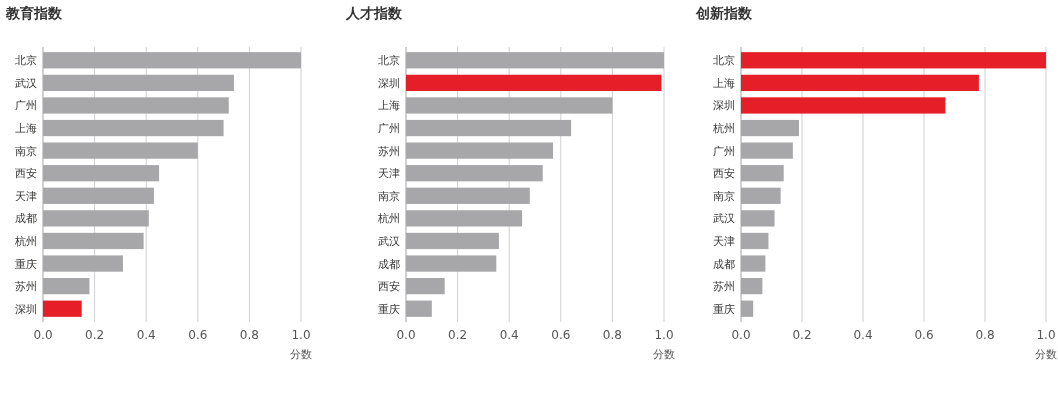 This screenshot has height=400, width=1058. Describe the element at coordinates (374, 13) in the screenshot. I see `chart-title: 人才指数` at that location.